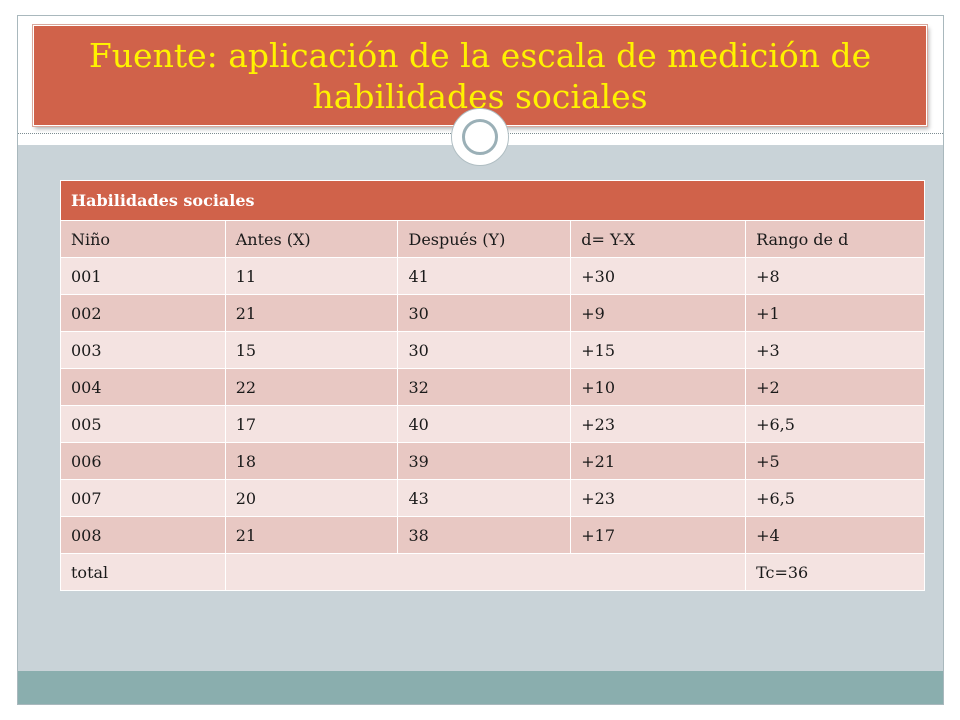 The width and height of the screenshot is (960, 720). What do you see at coordinates (143, 239) in the screenshot?
I see `column-header: Niño` at bounding box center [143, 239].